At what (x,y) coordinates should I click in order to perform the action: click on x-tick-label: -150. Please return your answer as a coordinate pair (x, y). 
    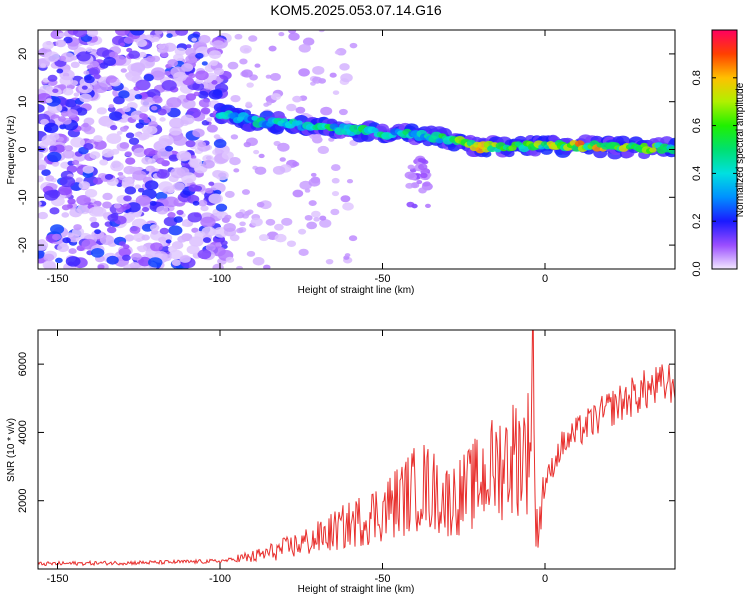
    Looking at the image, I should click on (57, 279).